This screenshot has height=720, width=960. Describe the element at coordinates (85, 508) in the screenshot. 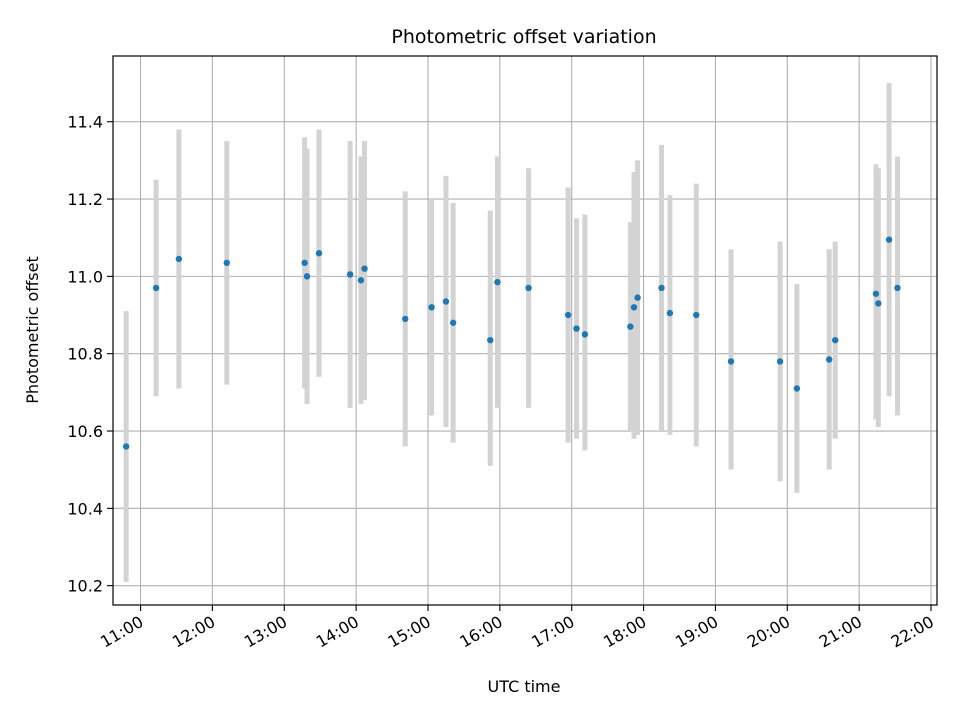

I see `y-tick-label: 10.4` at that location.